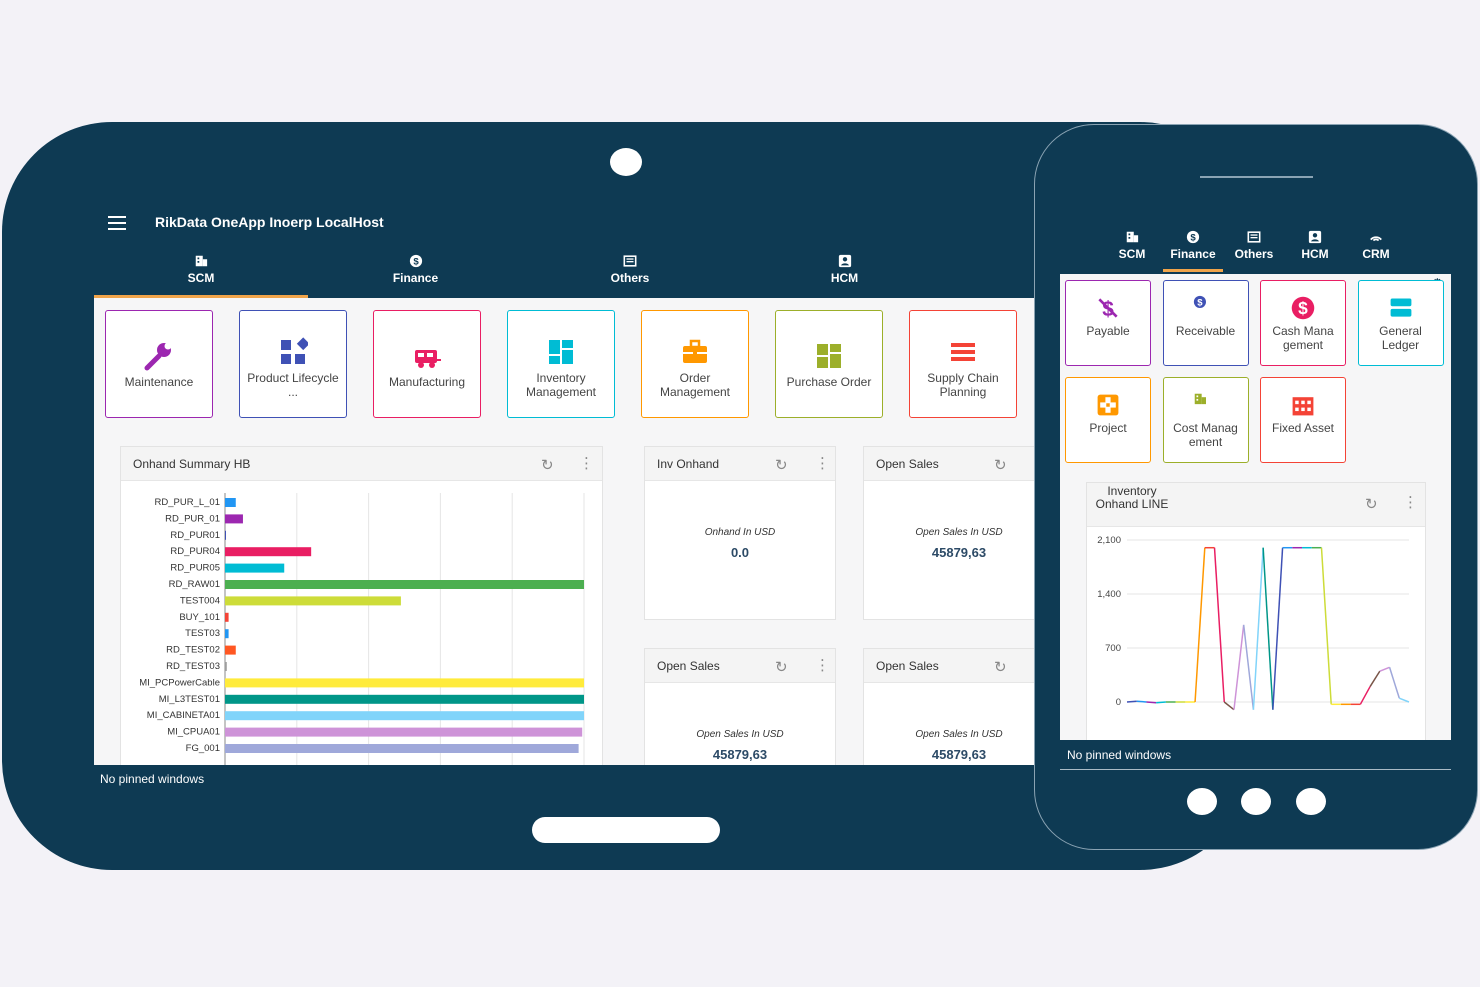 The image size is (1480, 987). What do you see at coordinates (1254, 237) in the screenshot?
I see `list-icon` at bounding box center [1254, 237].